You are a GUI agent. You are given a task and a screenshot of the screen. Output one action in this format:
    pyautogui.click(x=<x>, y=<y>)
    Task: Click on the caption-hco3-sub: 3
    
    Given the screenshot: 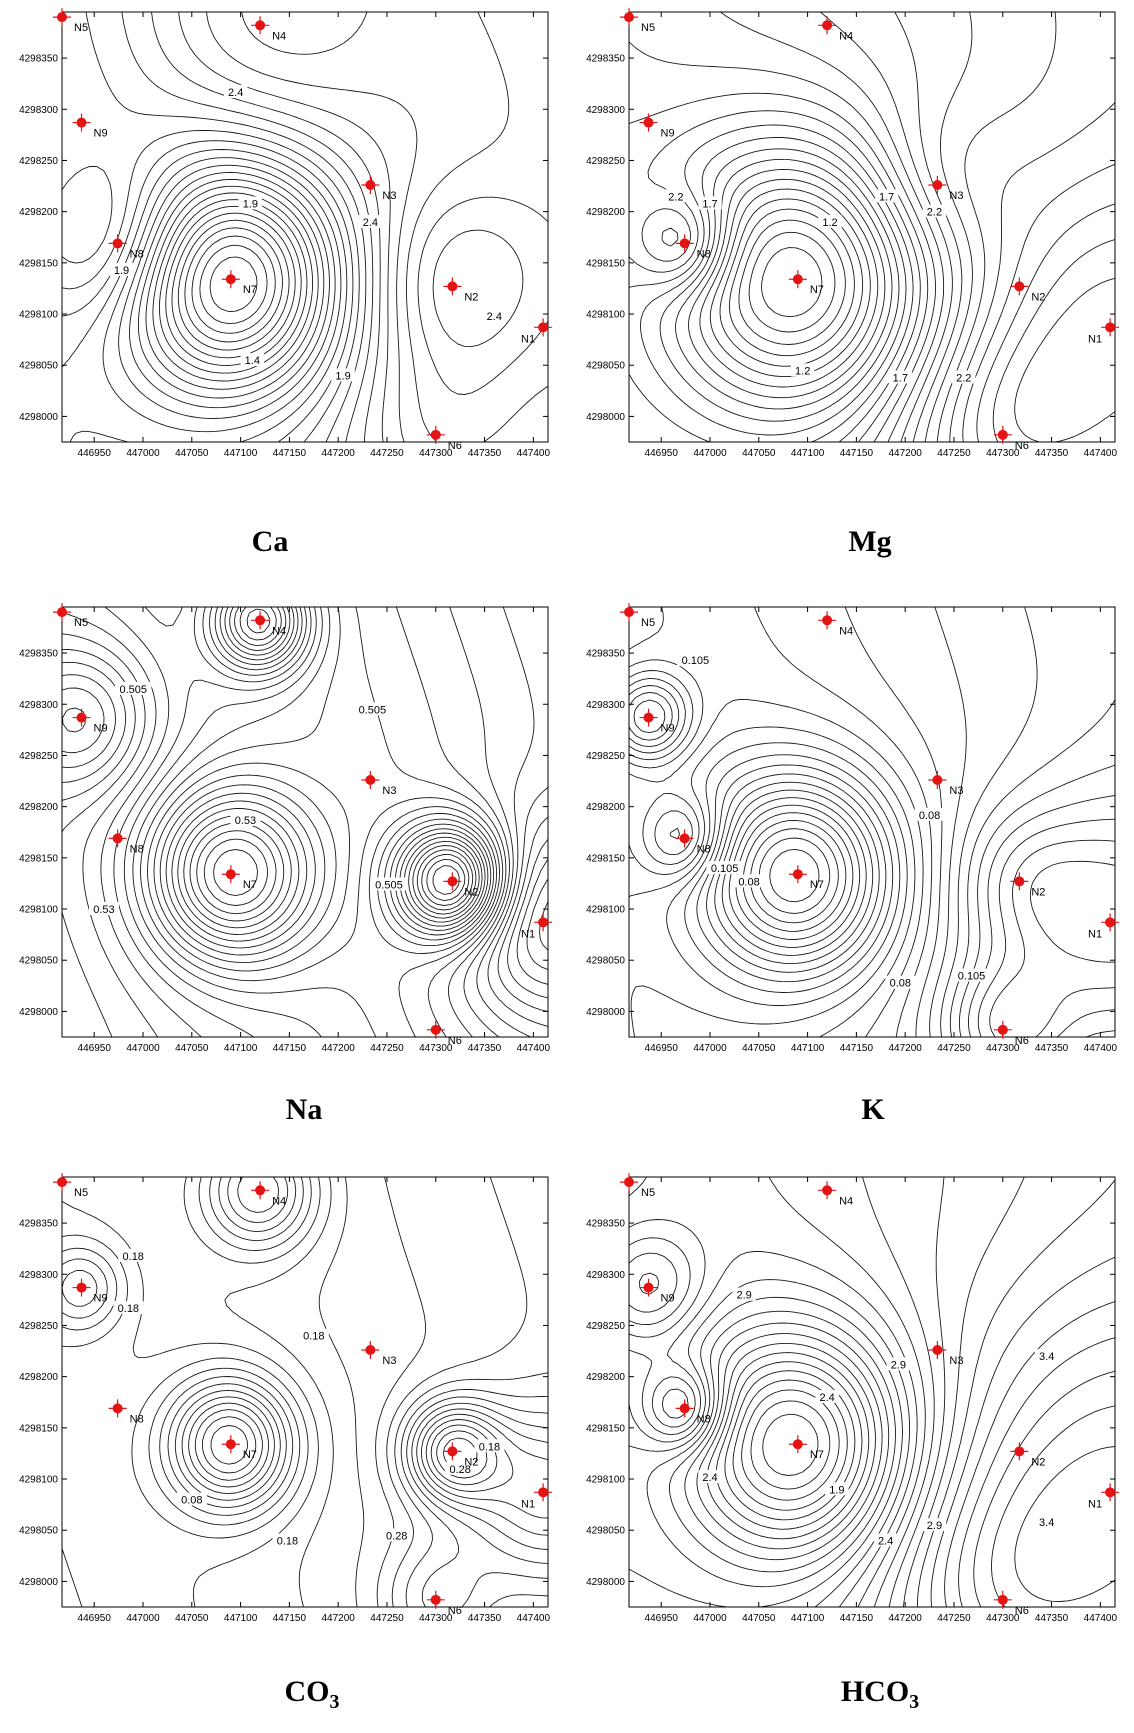 What is the action you would take?
    pyautogui.click(x=914, y=1702)
    